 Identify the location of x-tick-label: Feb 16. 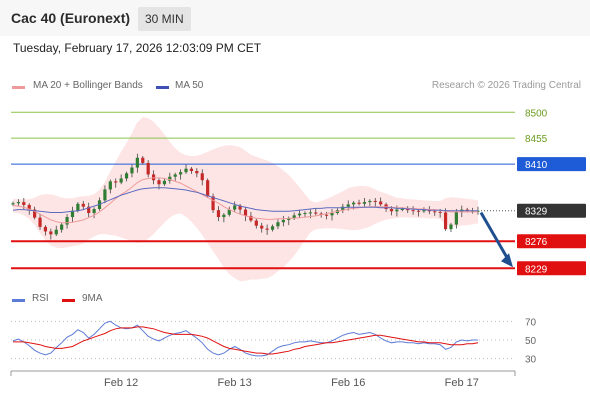
(348, 383).